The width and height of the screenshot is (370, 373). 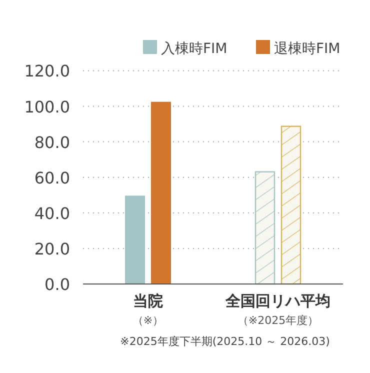 What do you see at coordinates (47, 106) in the screenshot?
I see `y-tick-label: 100.0` at bounding box center [47, 106].